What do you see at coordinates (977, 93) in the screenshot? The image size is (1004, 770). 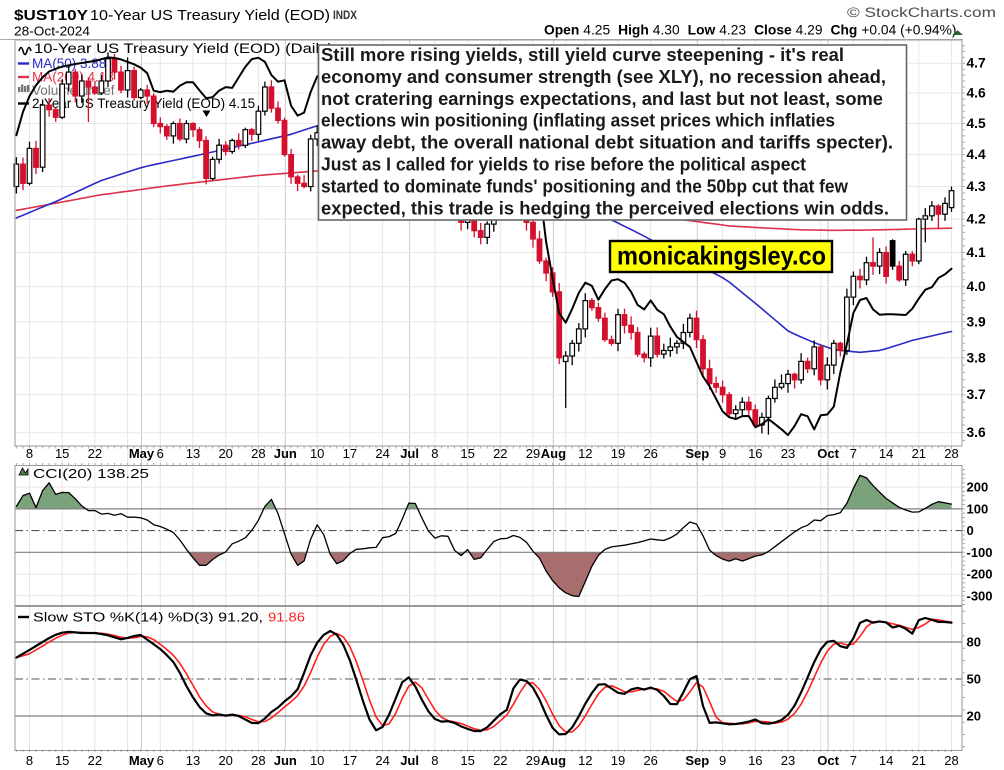 I see `svg-text: 4.6` at bounding box center [977, 93].